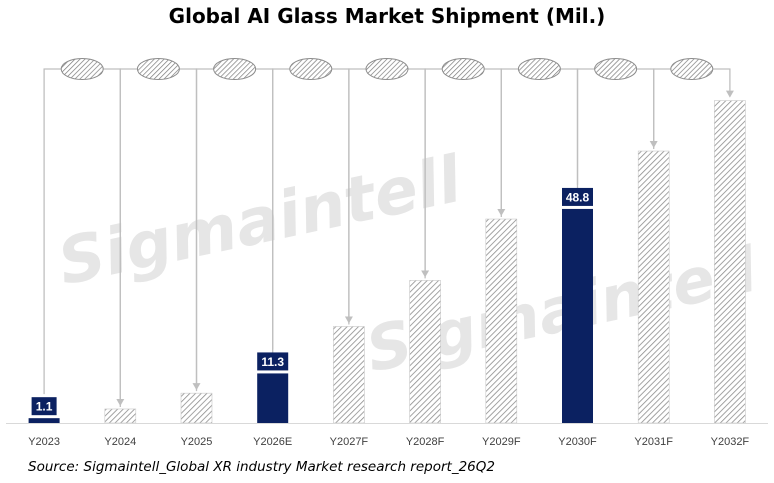 The image size is (774, 483). What do you see at coordinates (120, 442) in the screenshot?
I see `x-tick-label-y2024: Y2024` at bounding box center [120, 442].